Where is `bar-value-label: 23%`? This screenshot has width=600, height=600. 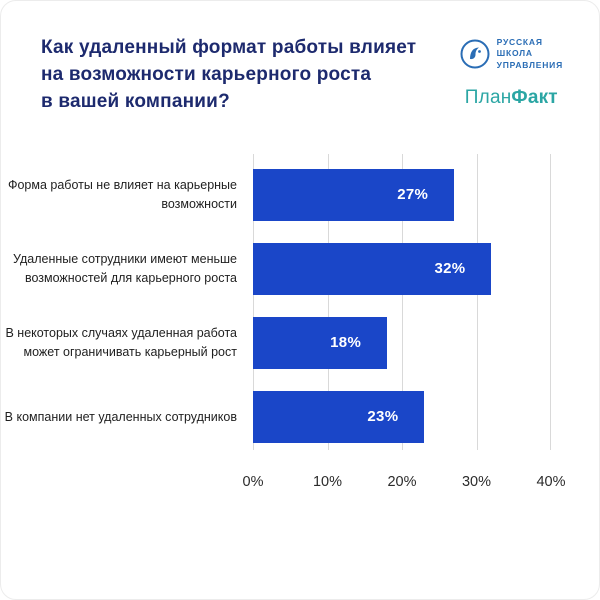 bar-value-label: 23% is located at coordinates (383, 417).